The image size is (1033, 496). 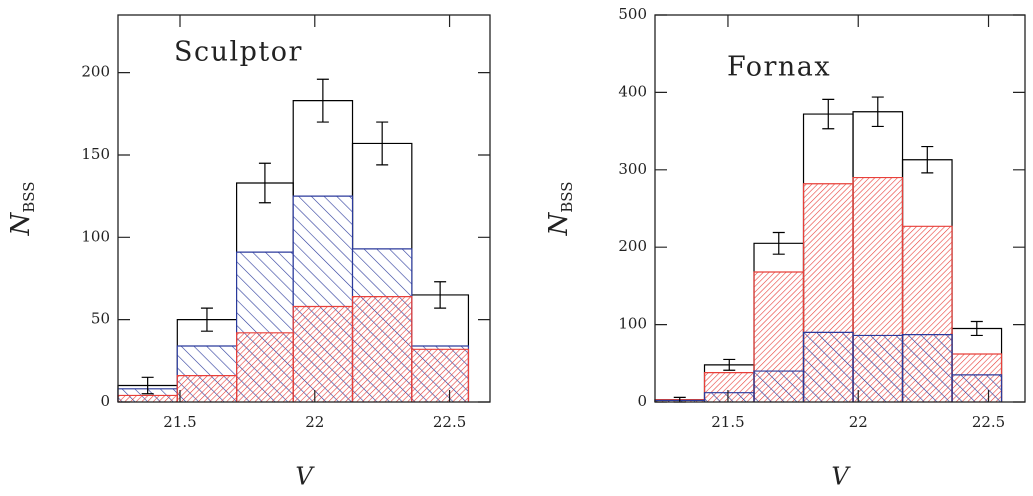 What do you see at coordinates (632, 14) in the screenshot?
I see `y-tick-label: 500` at bounding box center [632, 14].